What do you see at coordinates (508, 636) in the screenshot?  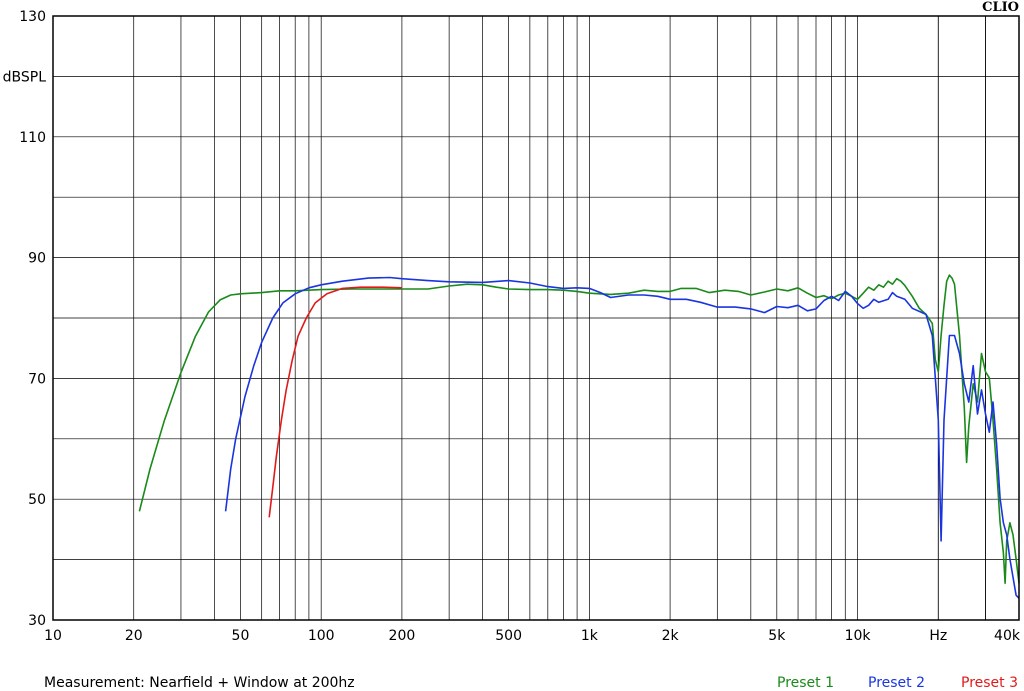 I see `x-tick-label: 500` at bounding box center [508, 636].